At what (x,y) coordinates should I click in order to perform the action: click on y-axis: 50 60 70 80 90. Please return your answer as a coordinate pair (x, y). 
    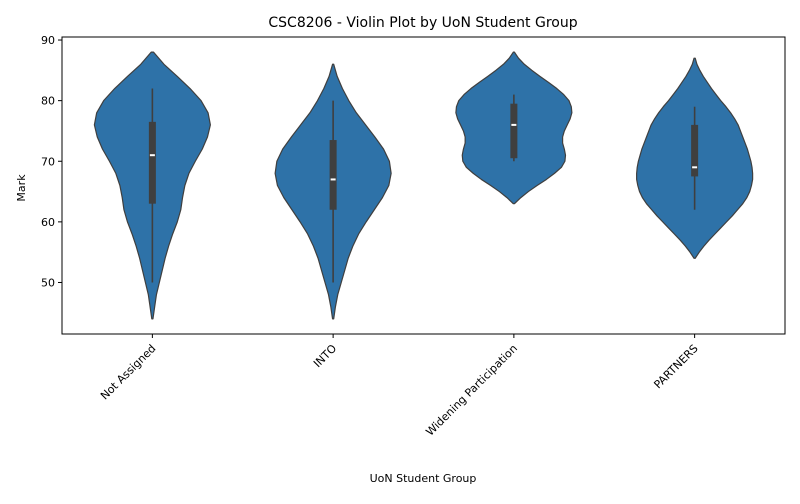
    Looking at the image, I should click on (51, 161).